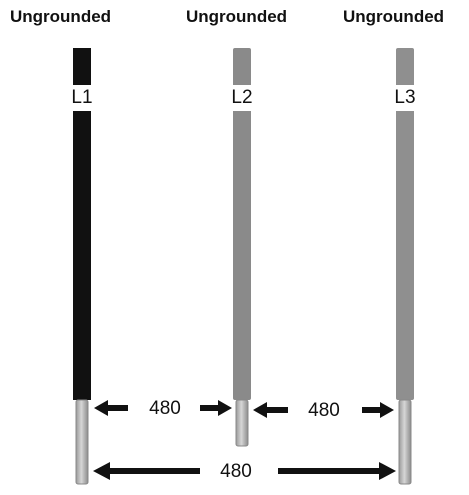 The image size is (469, 495). Describe the element at coordinates (61, 16) in the screenshot. I see `heading-l1: Ungrounded` at that location.